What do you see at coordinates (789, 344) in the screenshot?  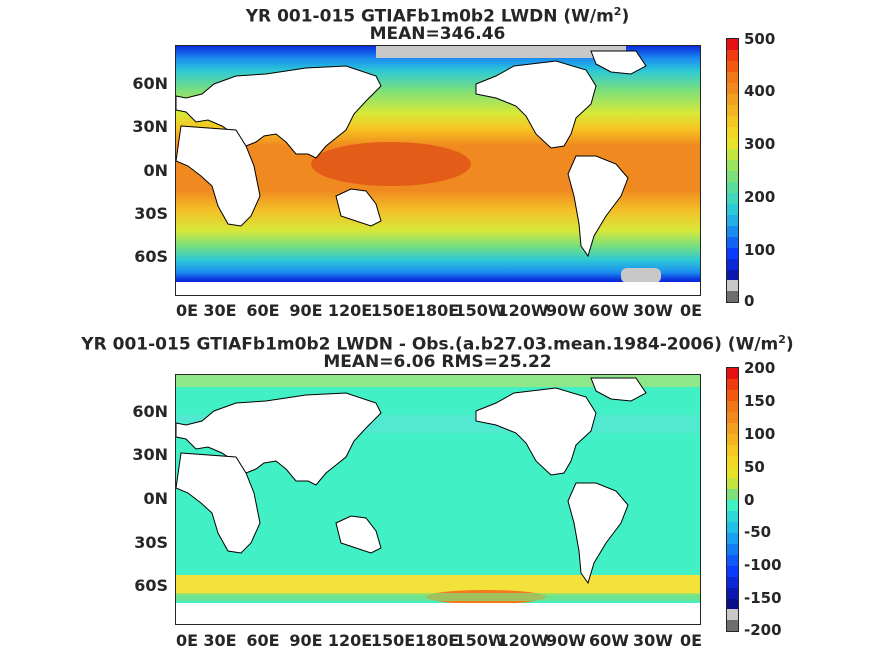 I see `panel2-title-close: )` at bounding box center [789, 344].